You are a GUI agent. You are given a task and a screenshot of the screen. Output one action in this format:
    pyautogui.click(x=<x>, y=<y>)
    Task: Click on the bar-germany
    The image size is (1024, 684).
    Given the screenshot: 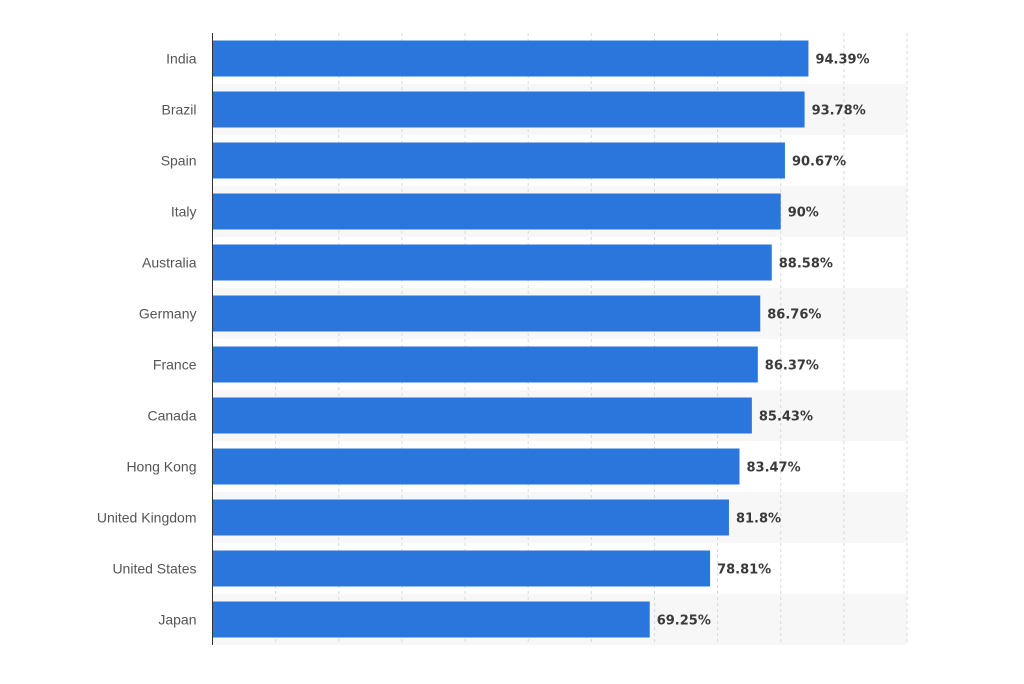 What is the action you would take?
    pyautogui.click(x=486, y=313)
    